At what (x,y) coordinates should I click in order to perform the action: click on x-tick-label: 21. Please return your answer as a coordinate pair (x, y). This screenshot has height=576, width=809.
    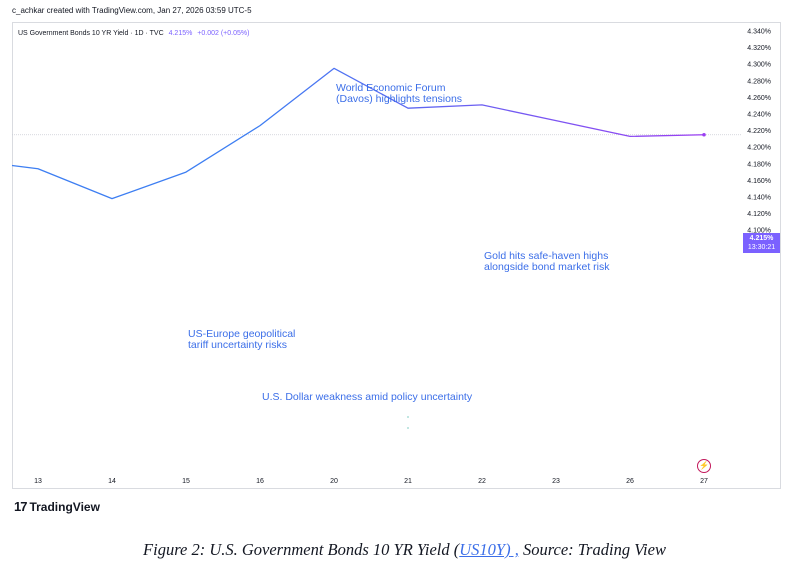
    Looking at the image, I should click on (408, 481).